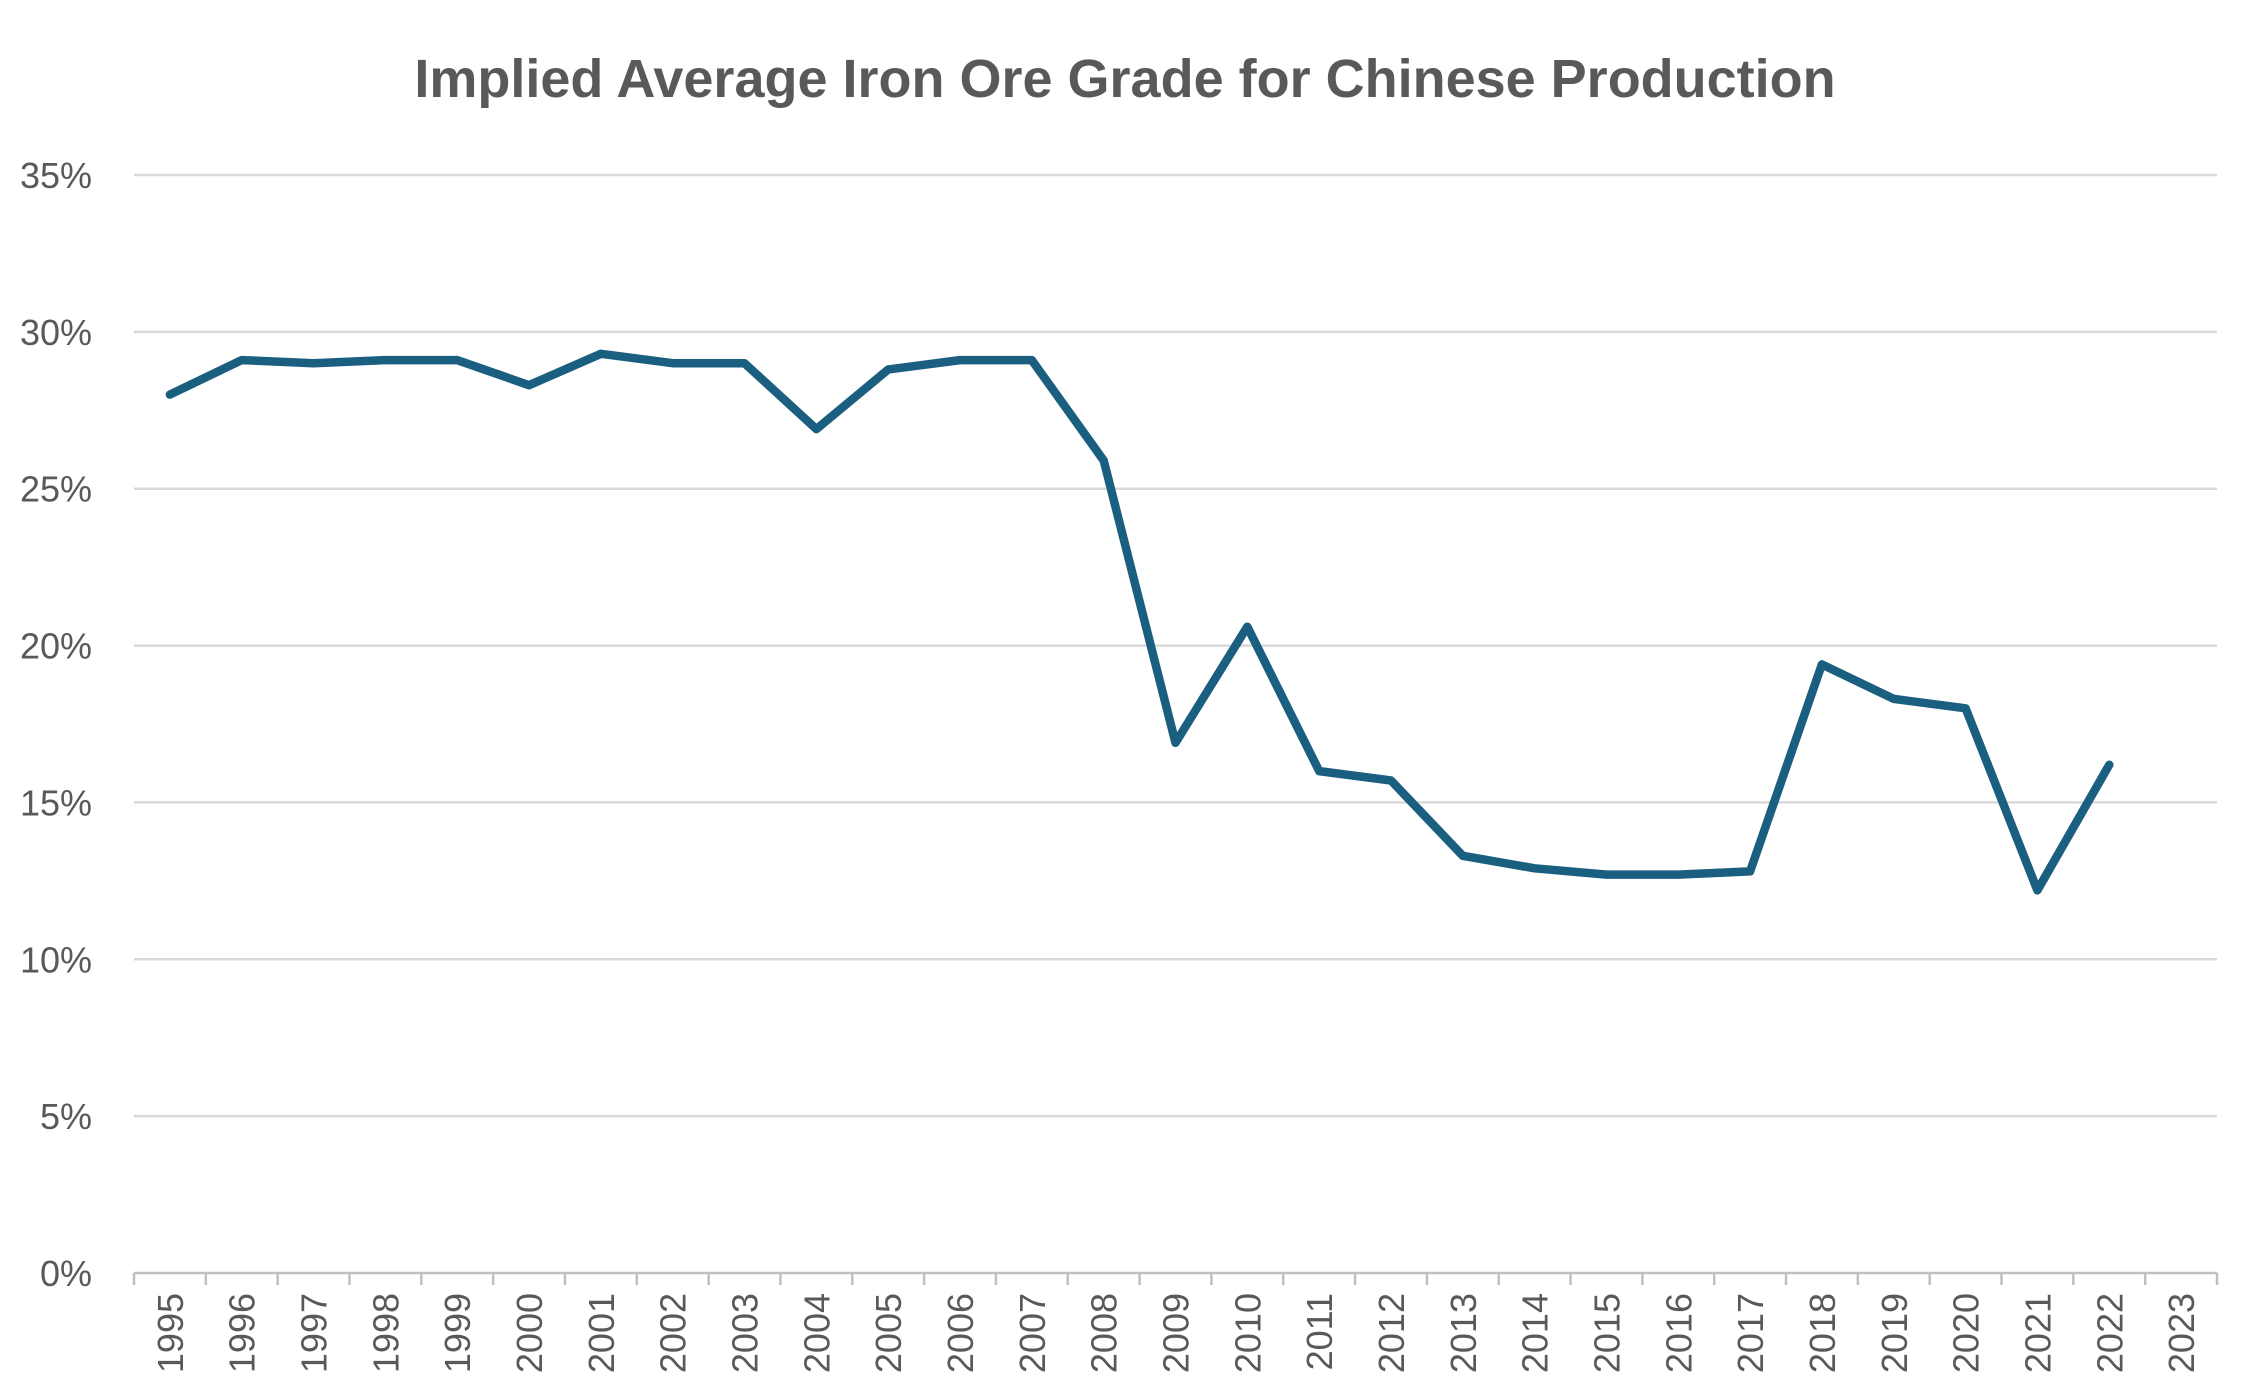 This screenshot has width=2251, height=1394. I want to click on y-tick-label: 10%, so click(56, 959).